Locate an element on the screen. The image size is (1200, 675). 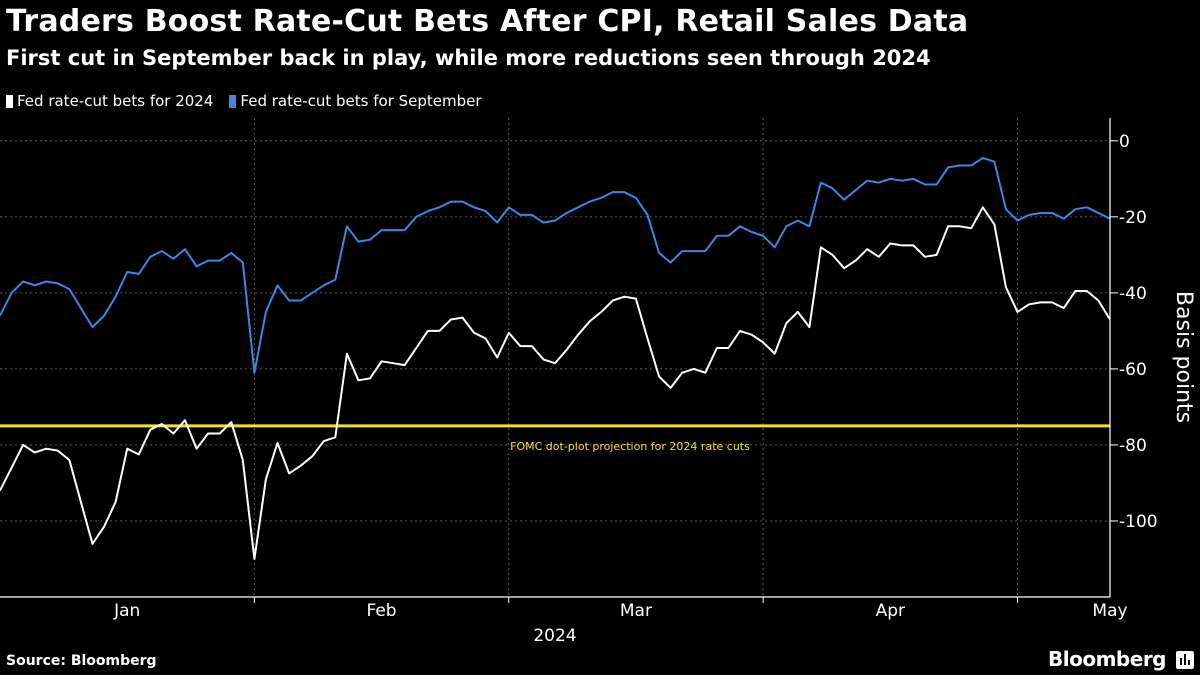
x-tick-label: Jan is located at coordinates (126, 611).